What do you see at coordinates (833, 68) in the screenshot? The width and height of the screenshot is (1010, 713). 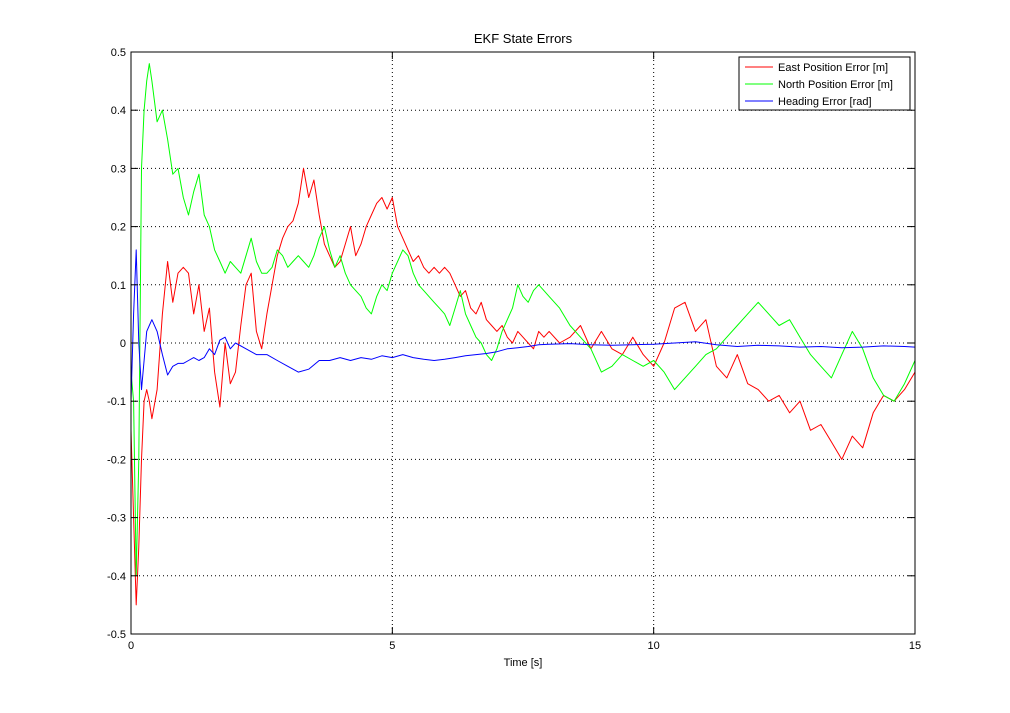 I see `legend-label-east: East Position Error [m]` at bounding box center [833, 68].